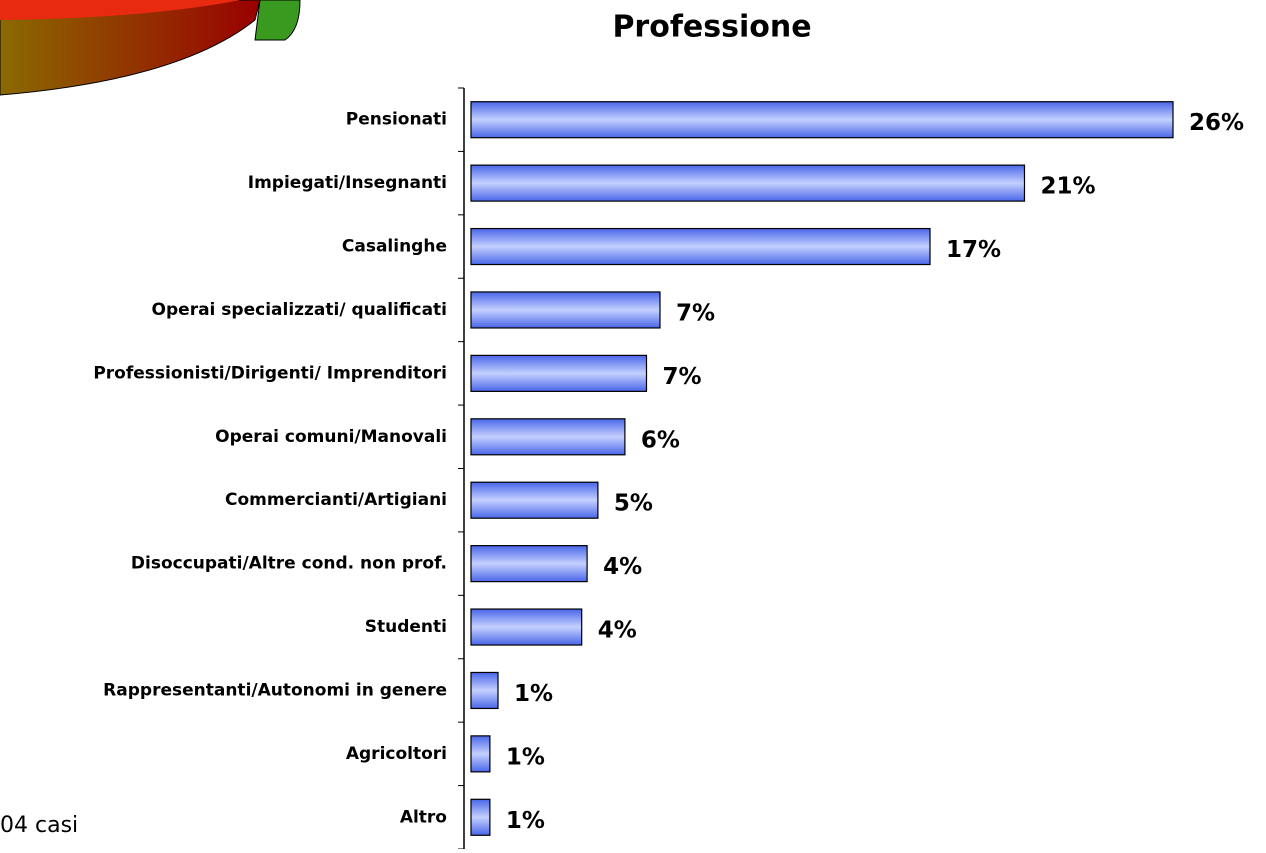 The height and width of the screenshot is (853, 1266). I want to click on y-tick-label: Professionisti/Dirigenti/ Imprenditori, so click(270, 373).